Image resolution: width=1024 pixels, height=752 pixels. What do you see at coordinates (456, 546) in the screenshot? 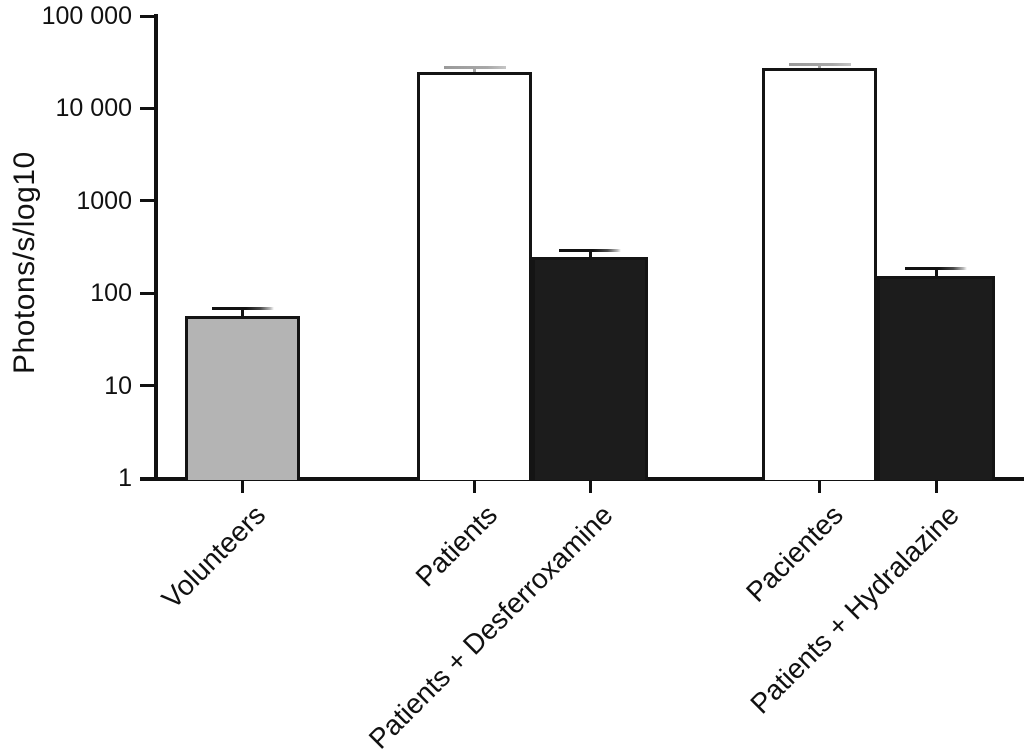
I see `x-tick-label-patients: Patients` at bounding box center [456, 546].